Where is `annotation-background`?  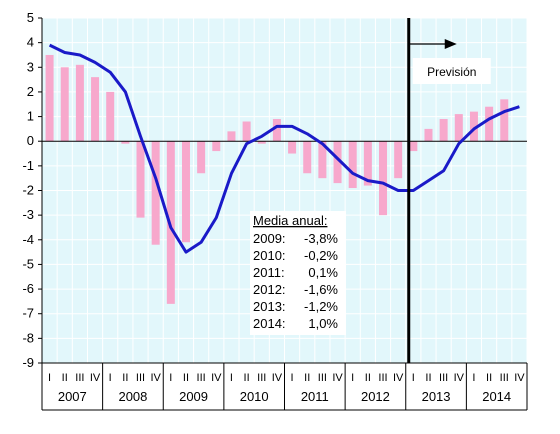 annotation-background is located at coordinates (298, 273).